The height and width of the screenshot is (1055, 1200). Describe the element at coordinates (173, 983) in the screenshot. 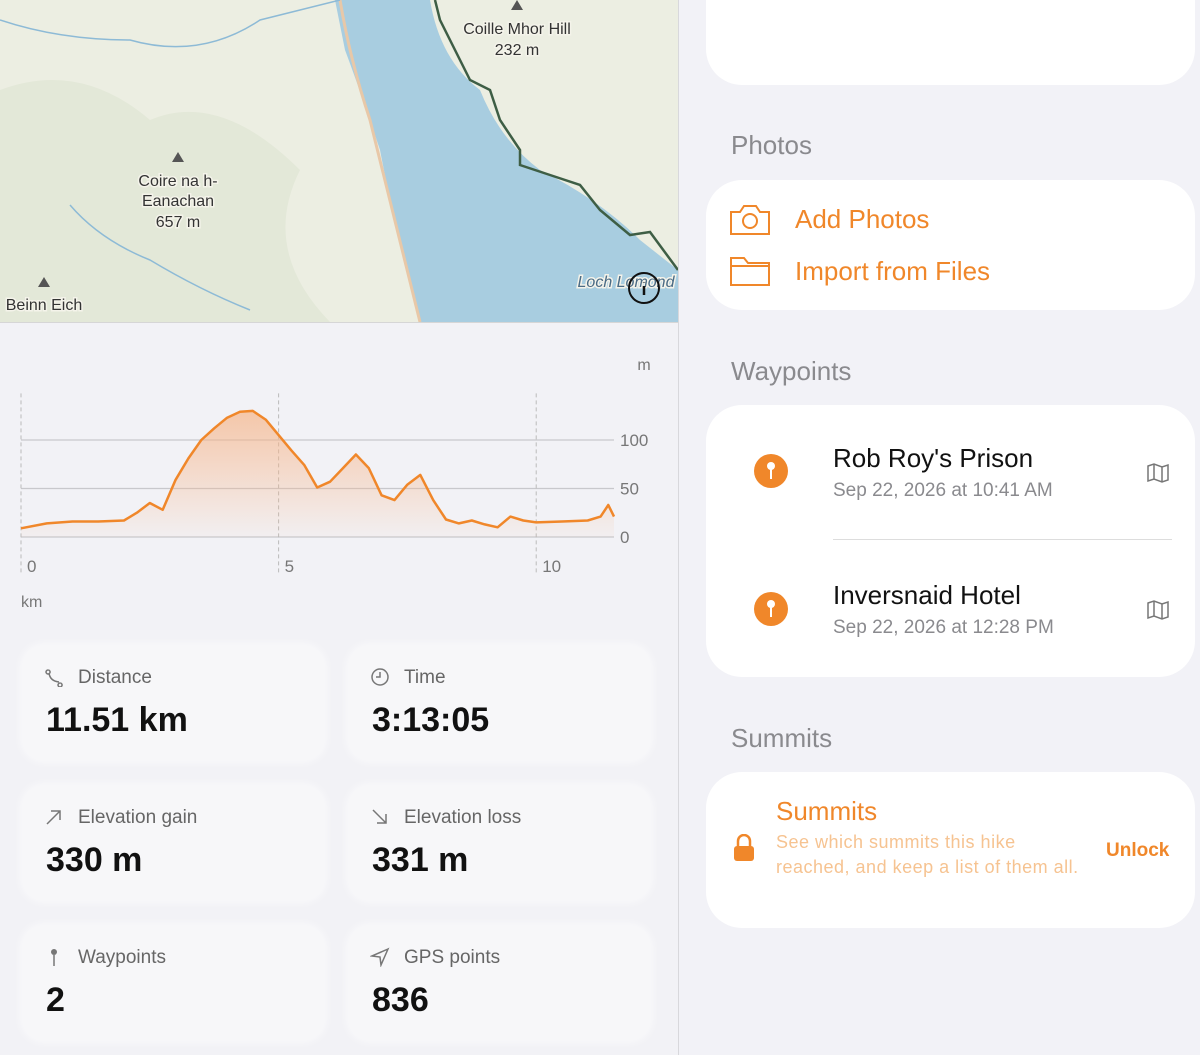

I see `stat-card: Waypoints 2` at that location.